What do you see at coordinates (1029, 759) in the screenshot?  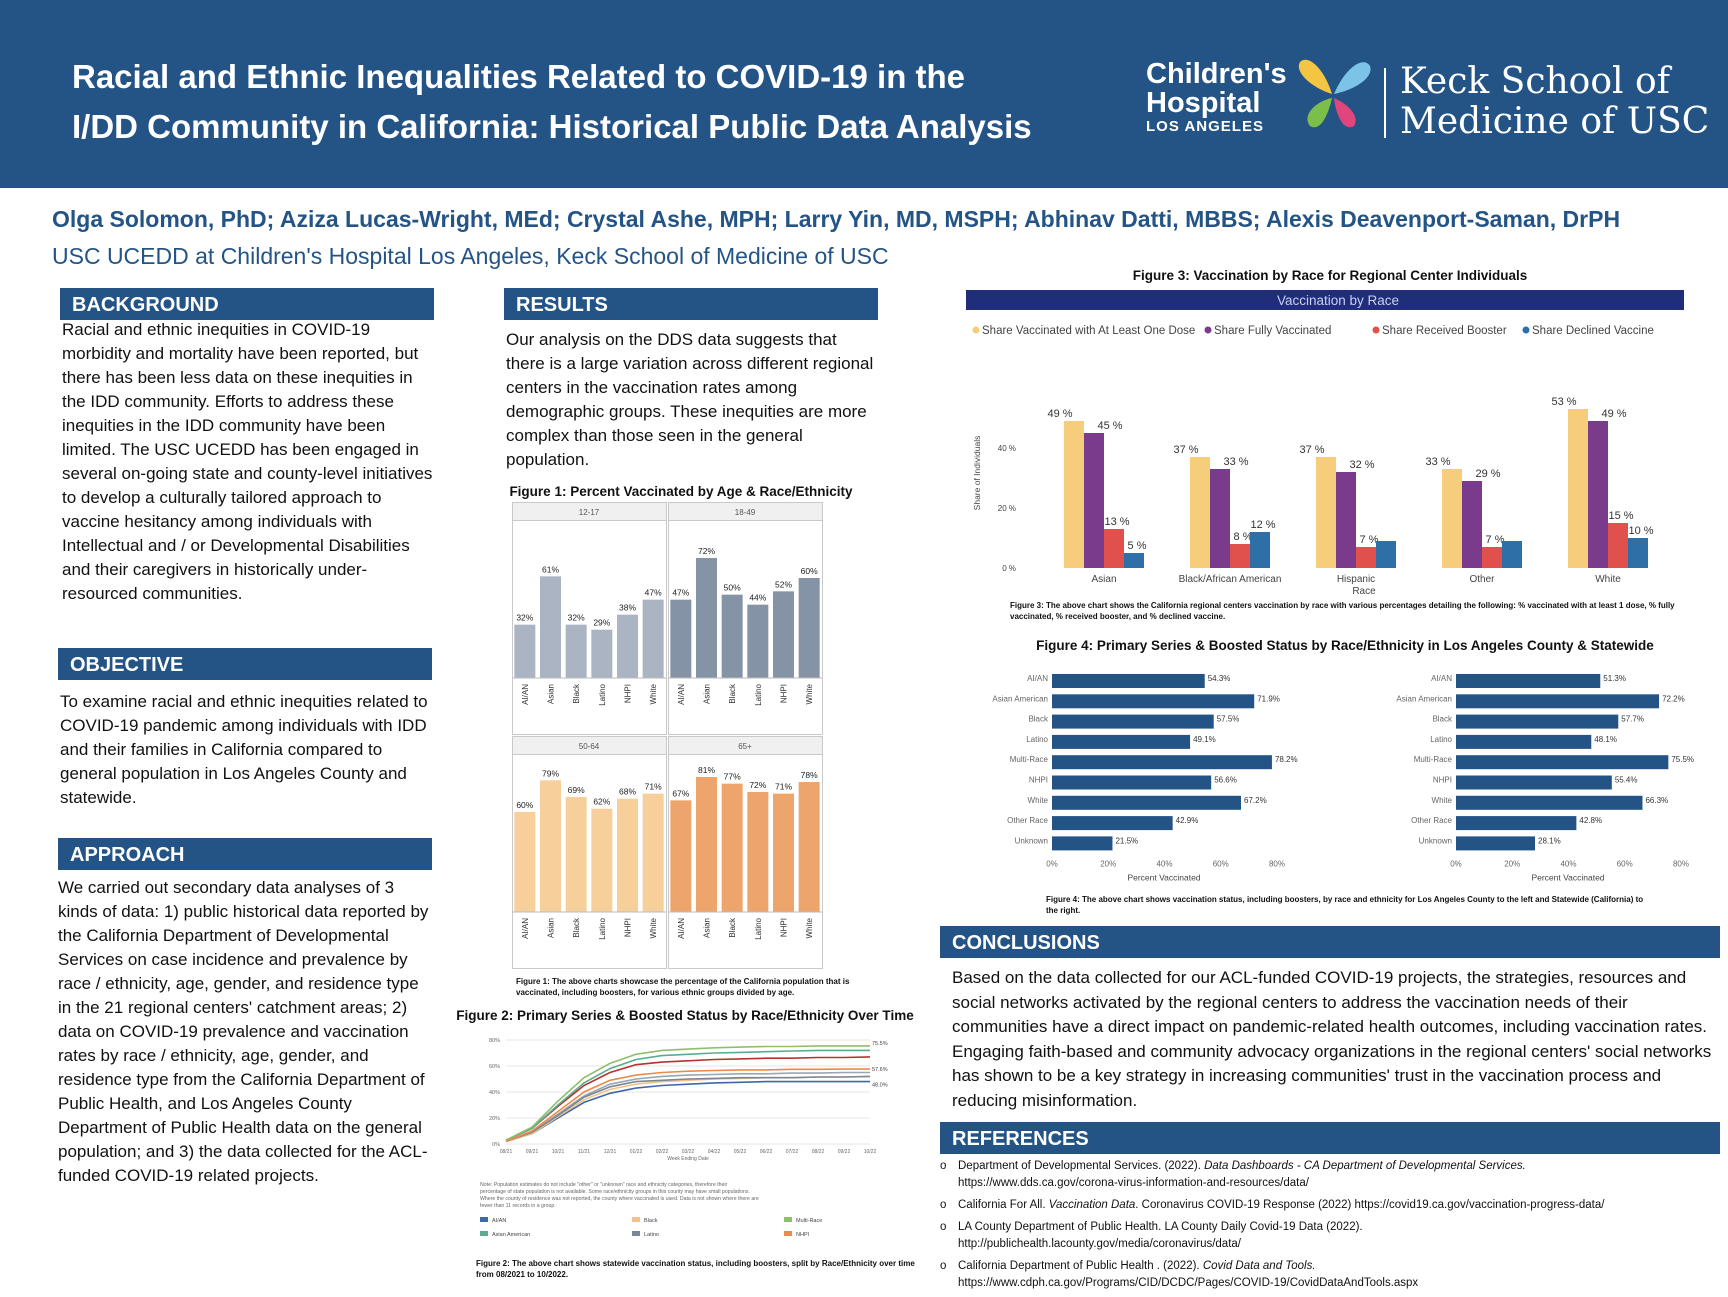 I see `fig4-category-label: Multi-Race` at bounding box center [1029, 759].